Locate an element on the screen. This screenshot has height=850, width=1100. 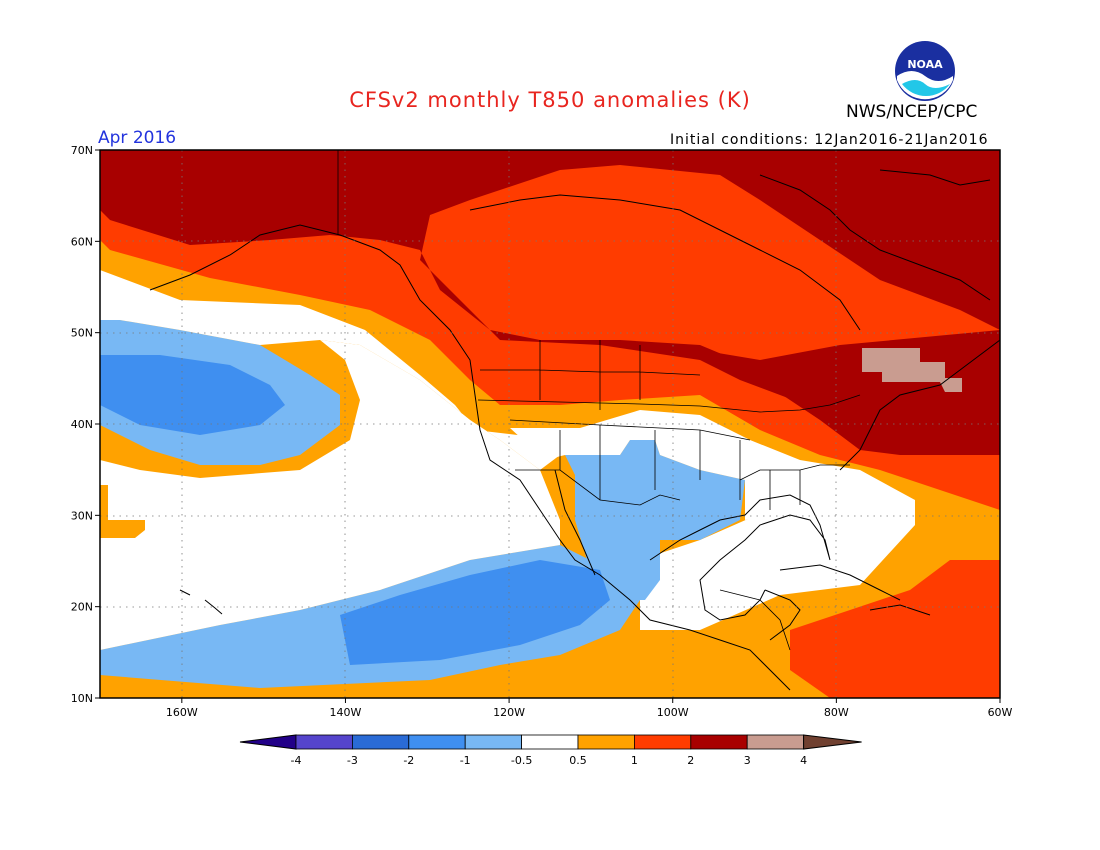
lon-tick-label: 120W is located at coordinates (509, 712).